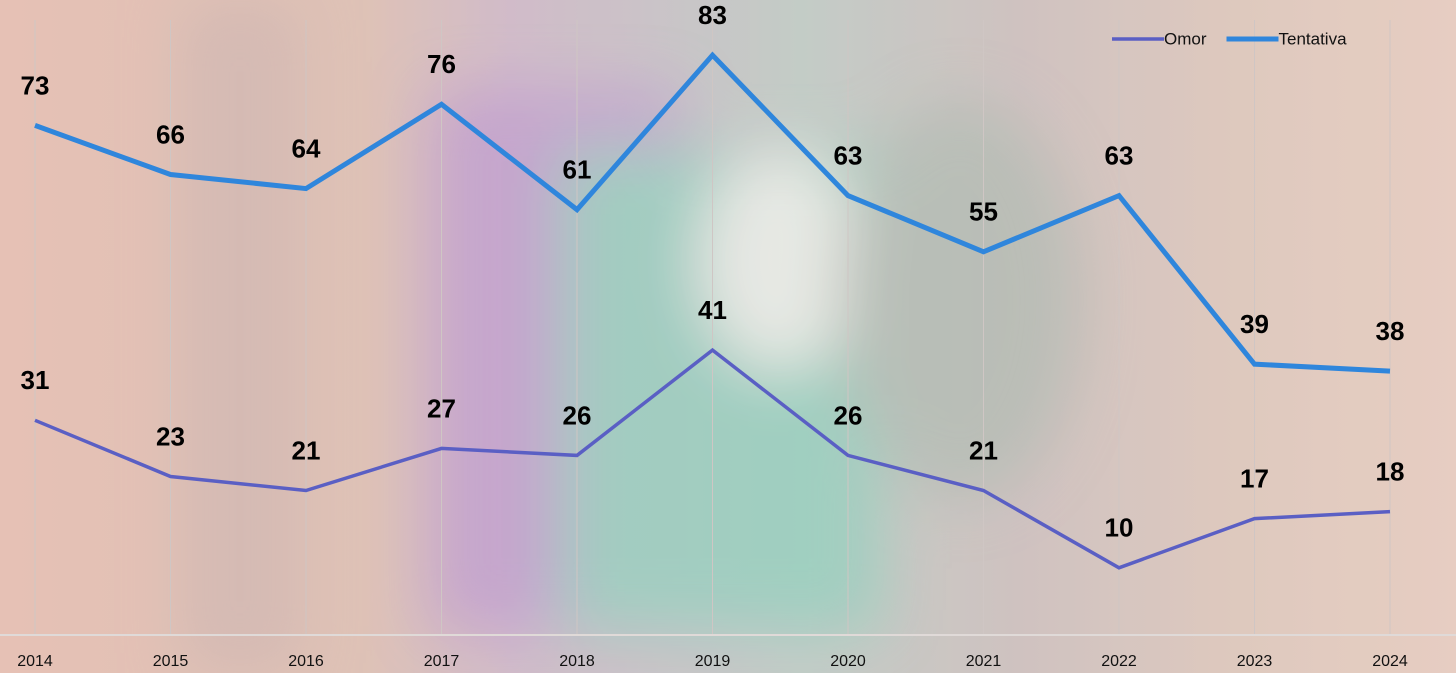  Describe the element at coordinates (1254, 324) in the screenshot. I see `data-label: 39` at that location.